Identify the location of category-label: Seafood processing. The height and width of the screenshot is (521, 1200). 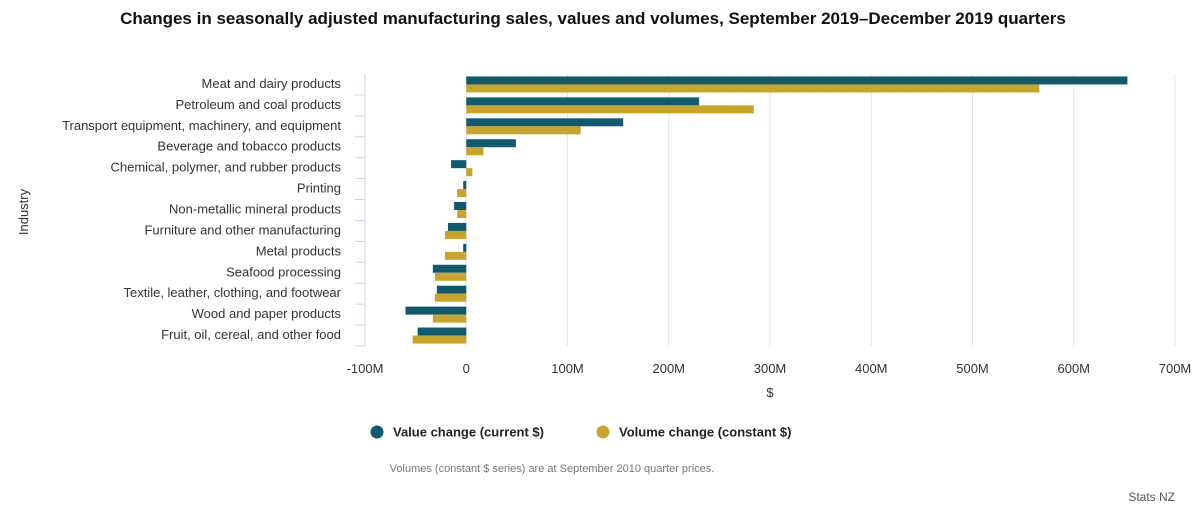
(283, 271).